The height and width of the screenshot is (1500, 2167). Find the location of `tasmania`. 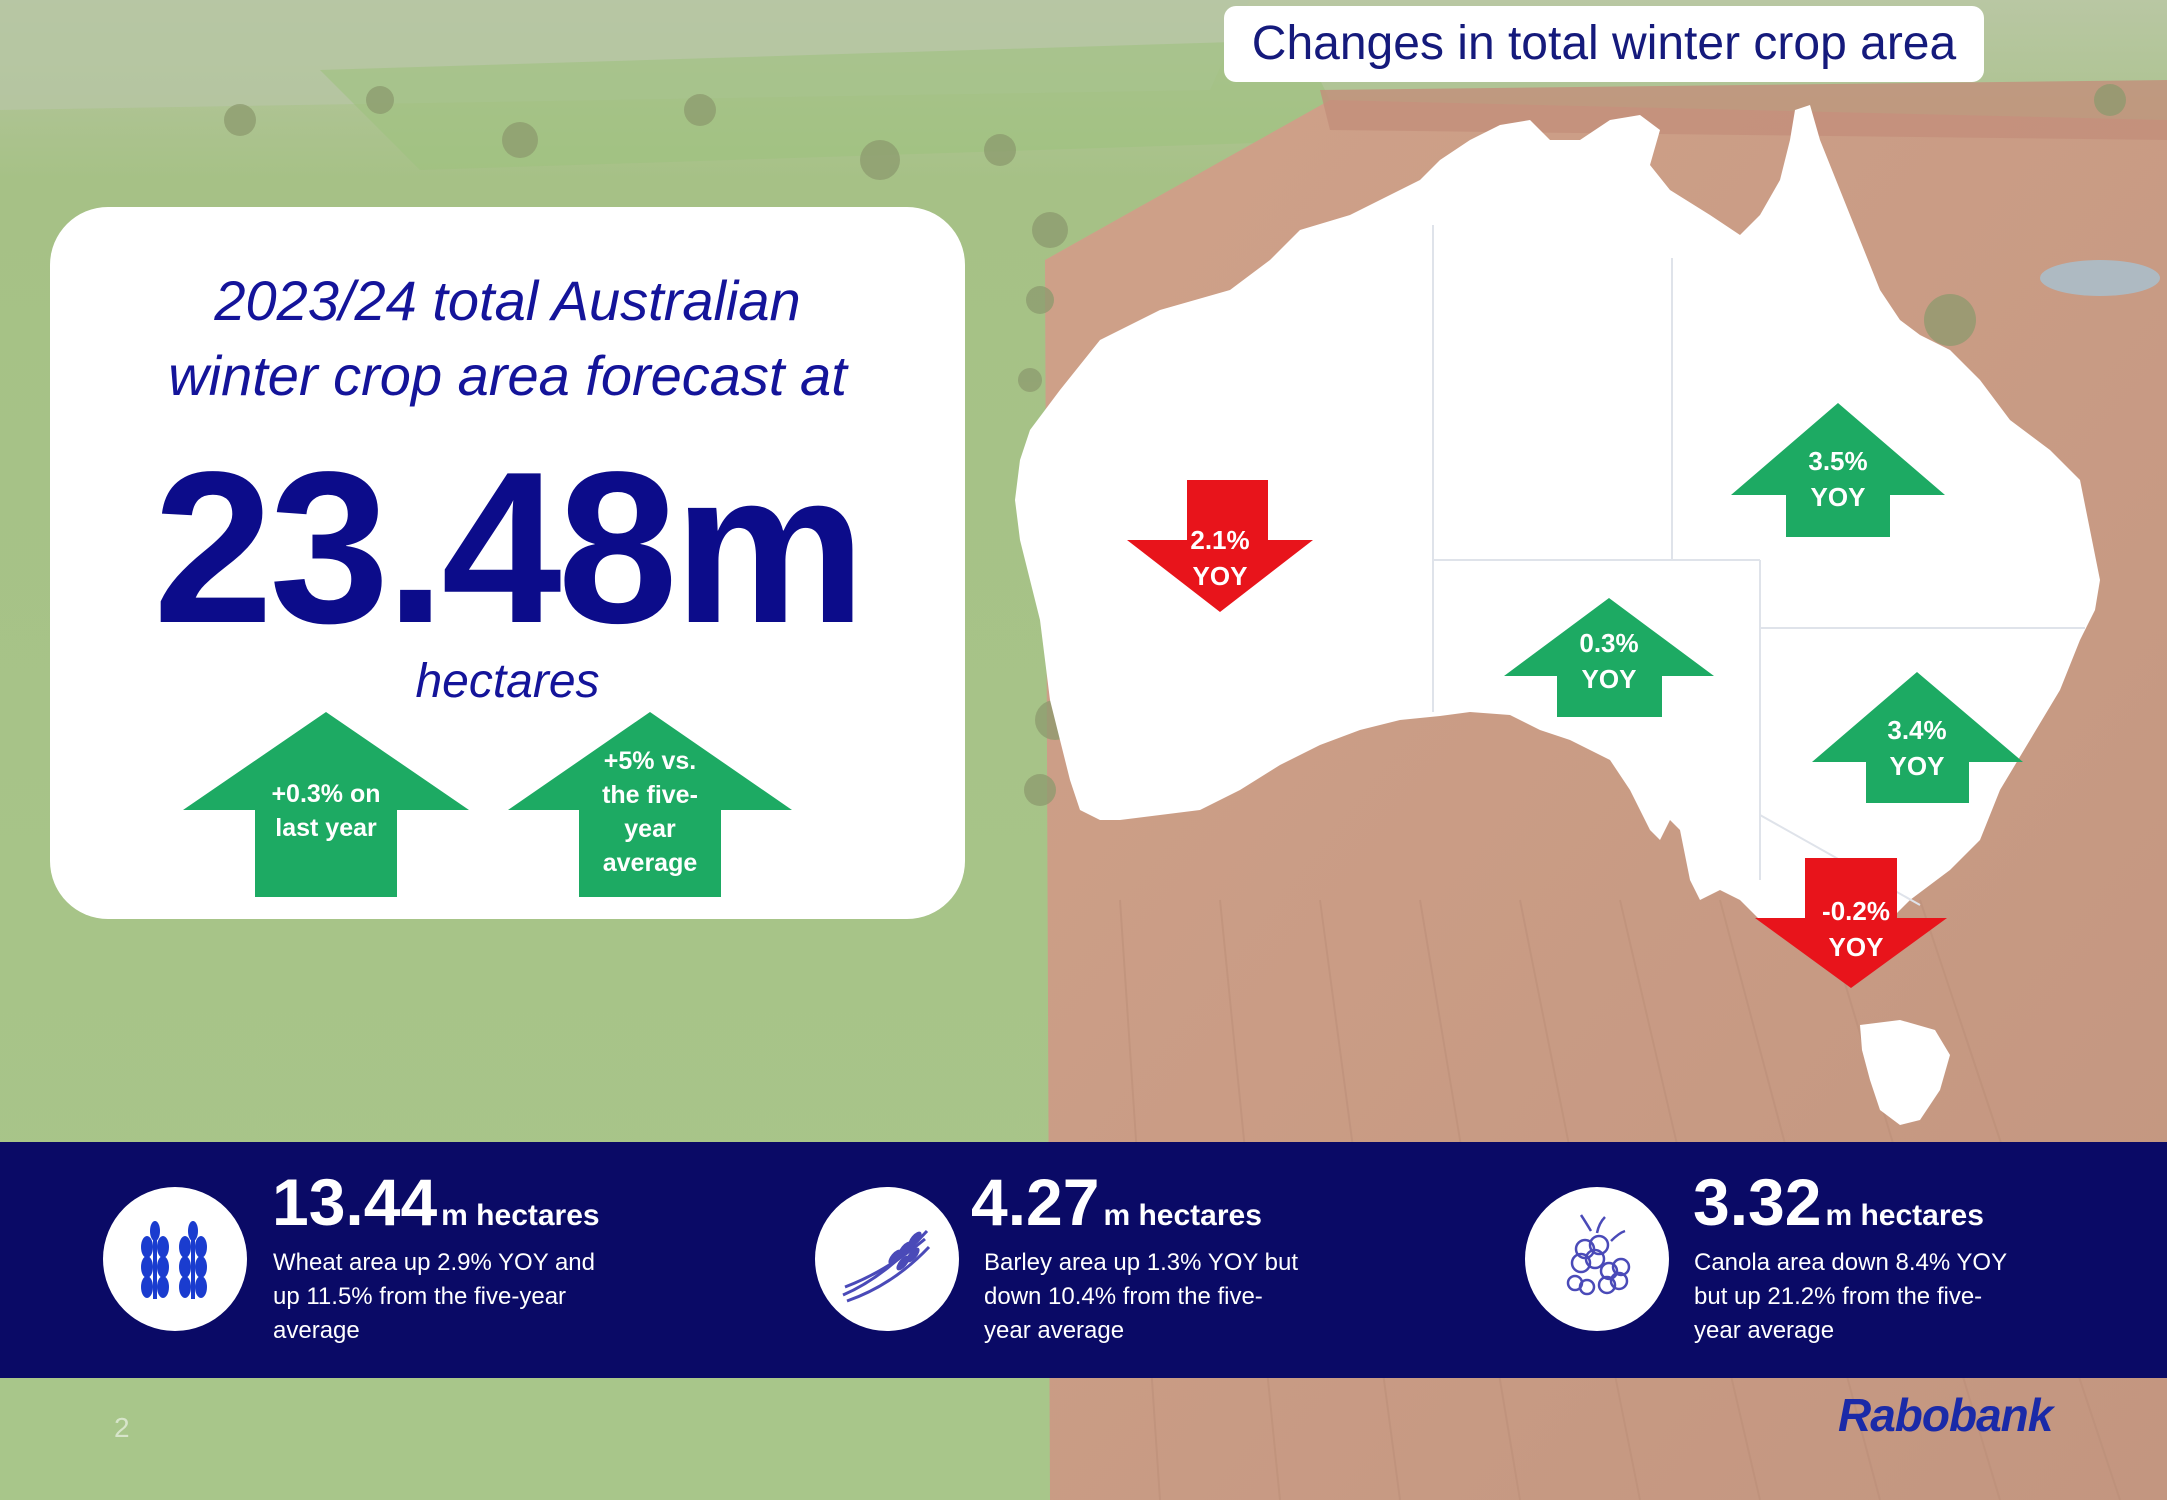

tasmania is located at coordinates (1905, 1072).